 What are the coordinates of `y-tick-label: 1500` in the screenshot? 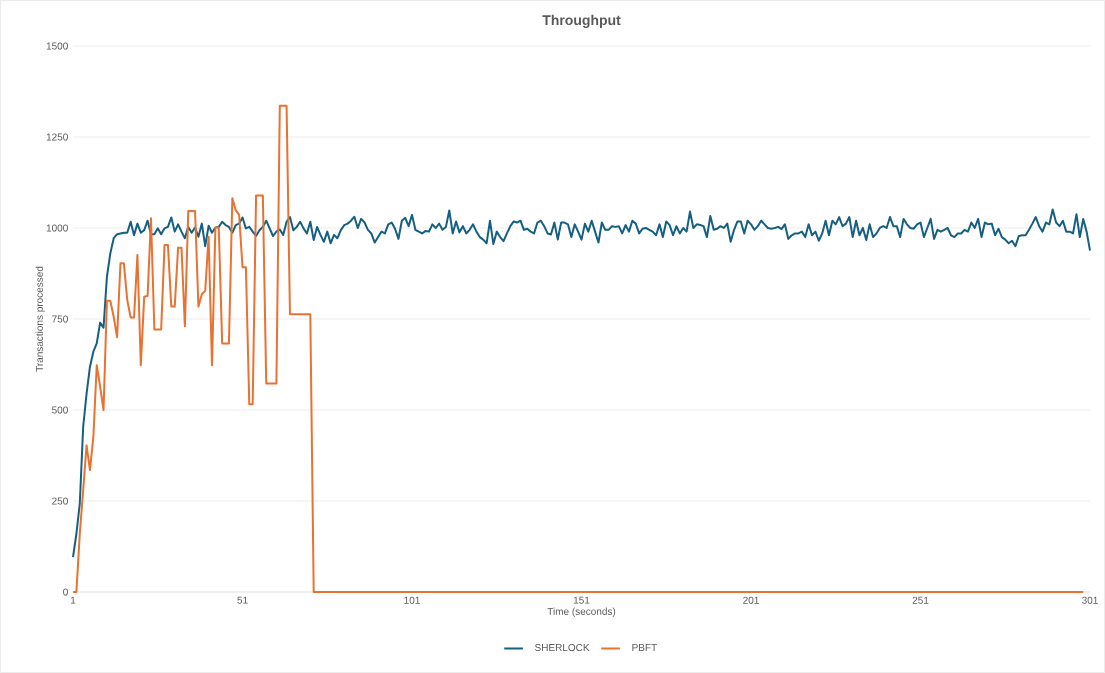 It's located at (57, 46).